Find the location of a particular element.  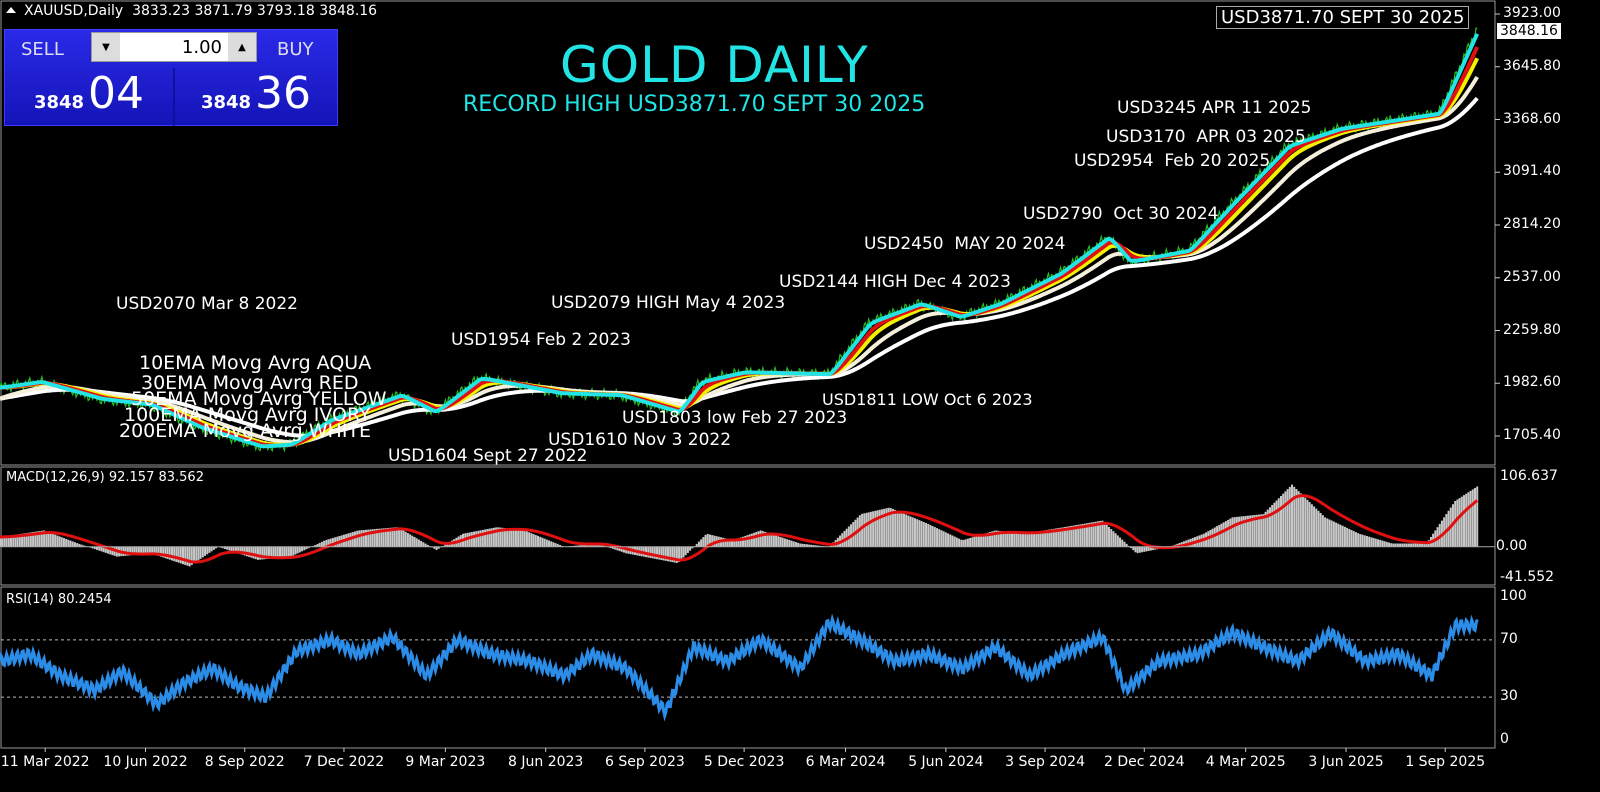

time-axis-tick: 4 Mar 2025 is located at coordinates (1245, 762).